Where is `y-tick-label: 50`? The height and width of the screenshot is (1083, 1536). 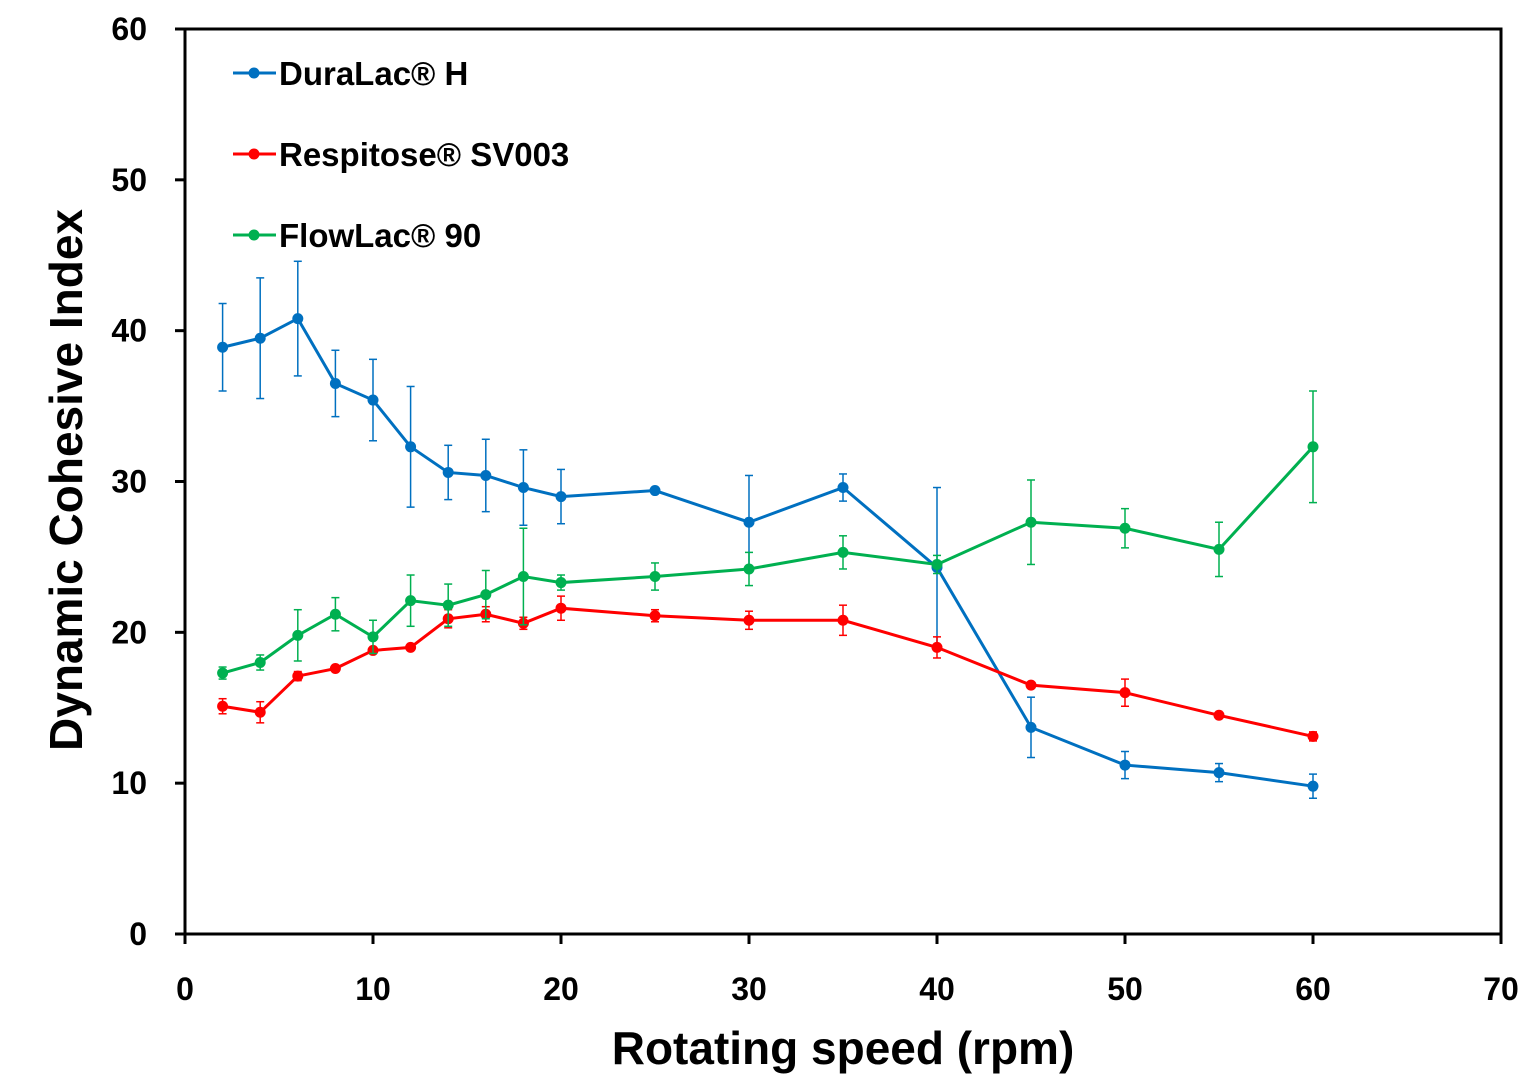
y-tick-label: 50 is located at coordinates (129, 180).